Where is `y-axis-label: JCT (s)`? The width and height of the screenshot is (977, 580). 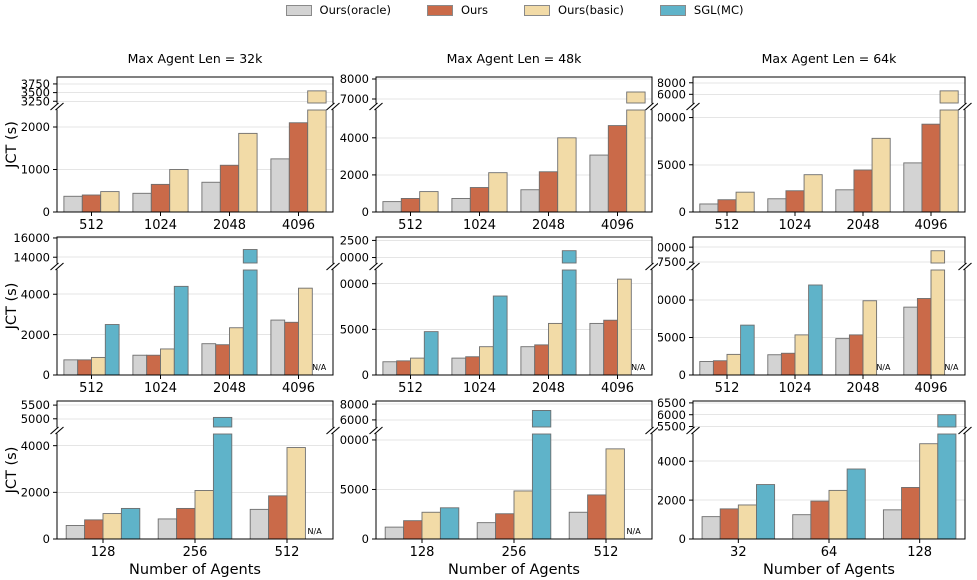
y-axis-label: JCT (s) is located at coordinates (12, 145).